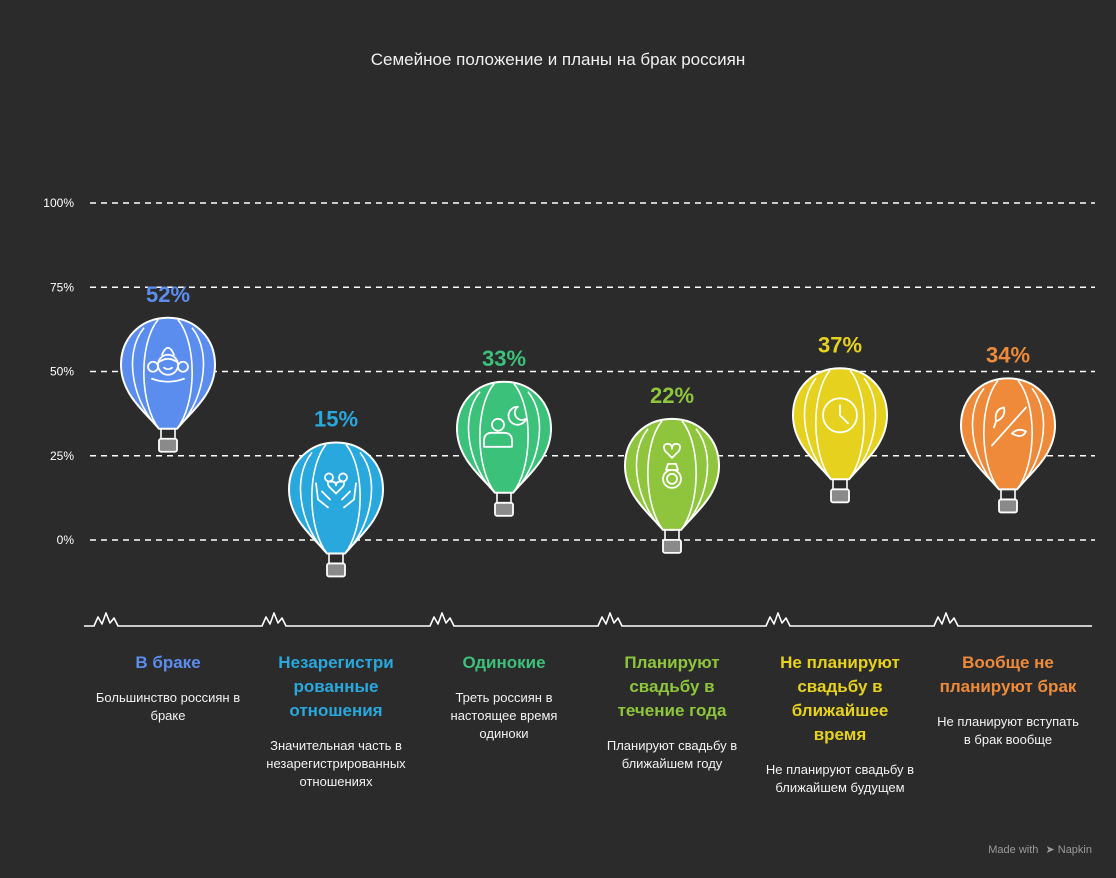 The image size is (1116, 878). What do you see at coordinates (1040, 849) in the screenshot?
I see `made-with-credit: Made with ➤ Napkin` at bounding box center [1040, 849].